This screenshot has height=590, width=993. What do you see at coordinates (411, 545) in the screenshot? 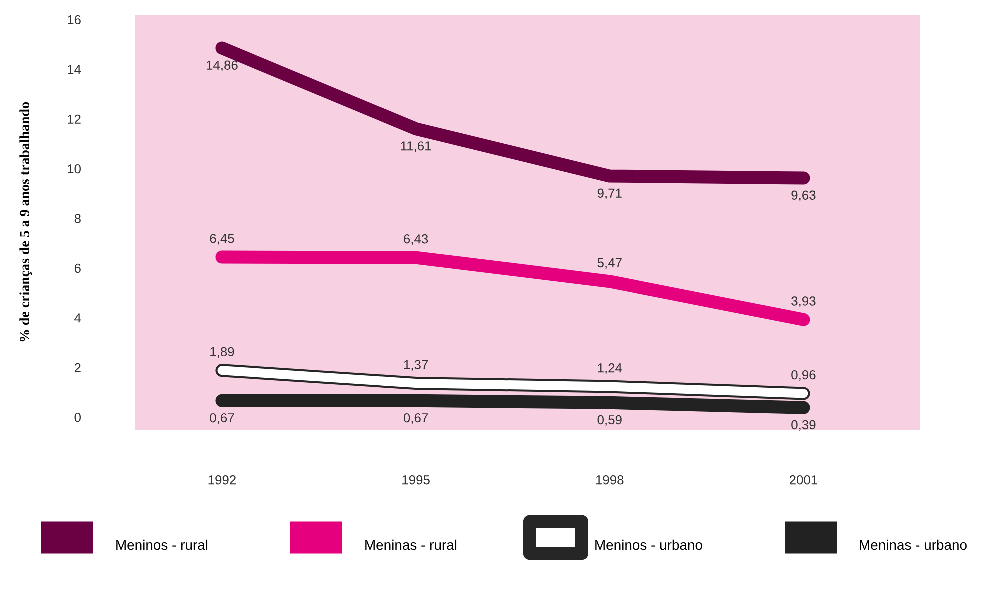
I see `legend-label: Meninas - rural` at bounding box center [411, 545].